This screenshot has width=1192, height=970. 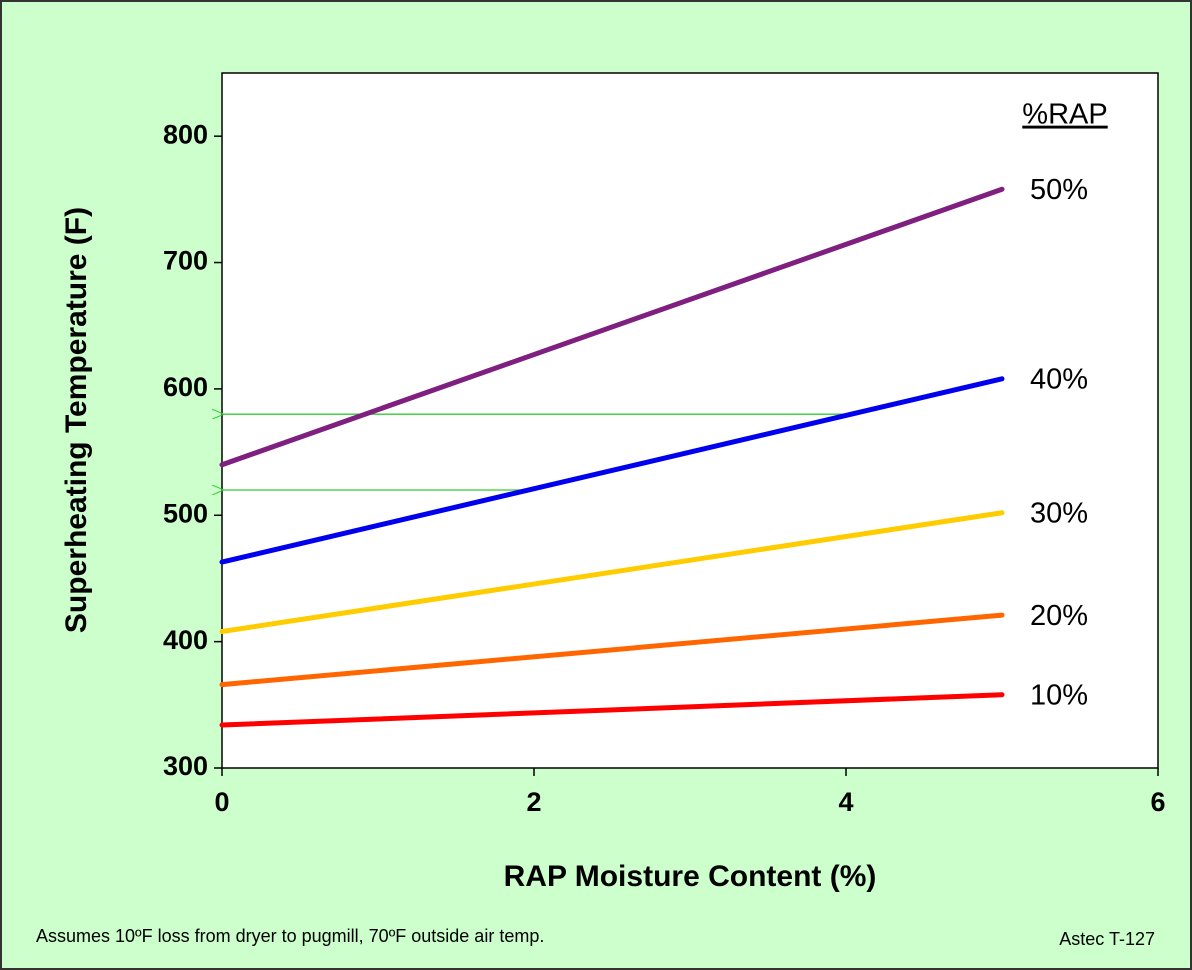 I want to click on series-label: 50%, so click(x=1059, y=190).